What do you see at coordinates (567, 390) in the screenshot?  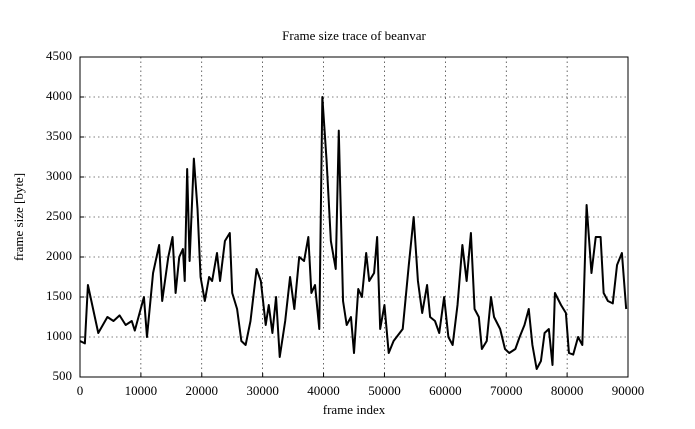 I see `x-tick-label: 80000` at bounding box center [567, 390].